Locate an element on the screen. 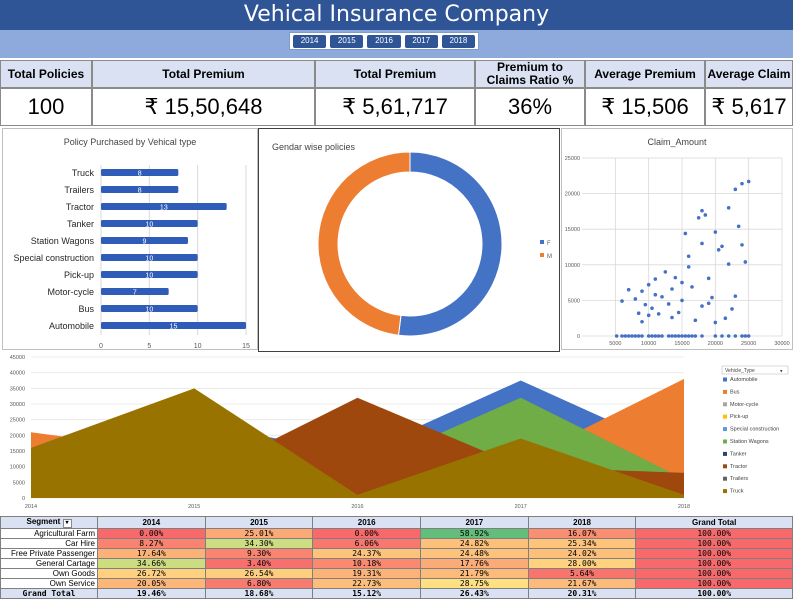 The height and width of the screenshot is (599, 793). segment-value-cell: 10.18% is located at coordinates (367, 563).